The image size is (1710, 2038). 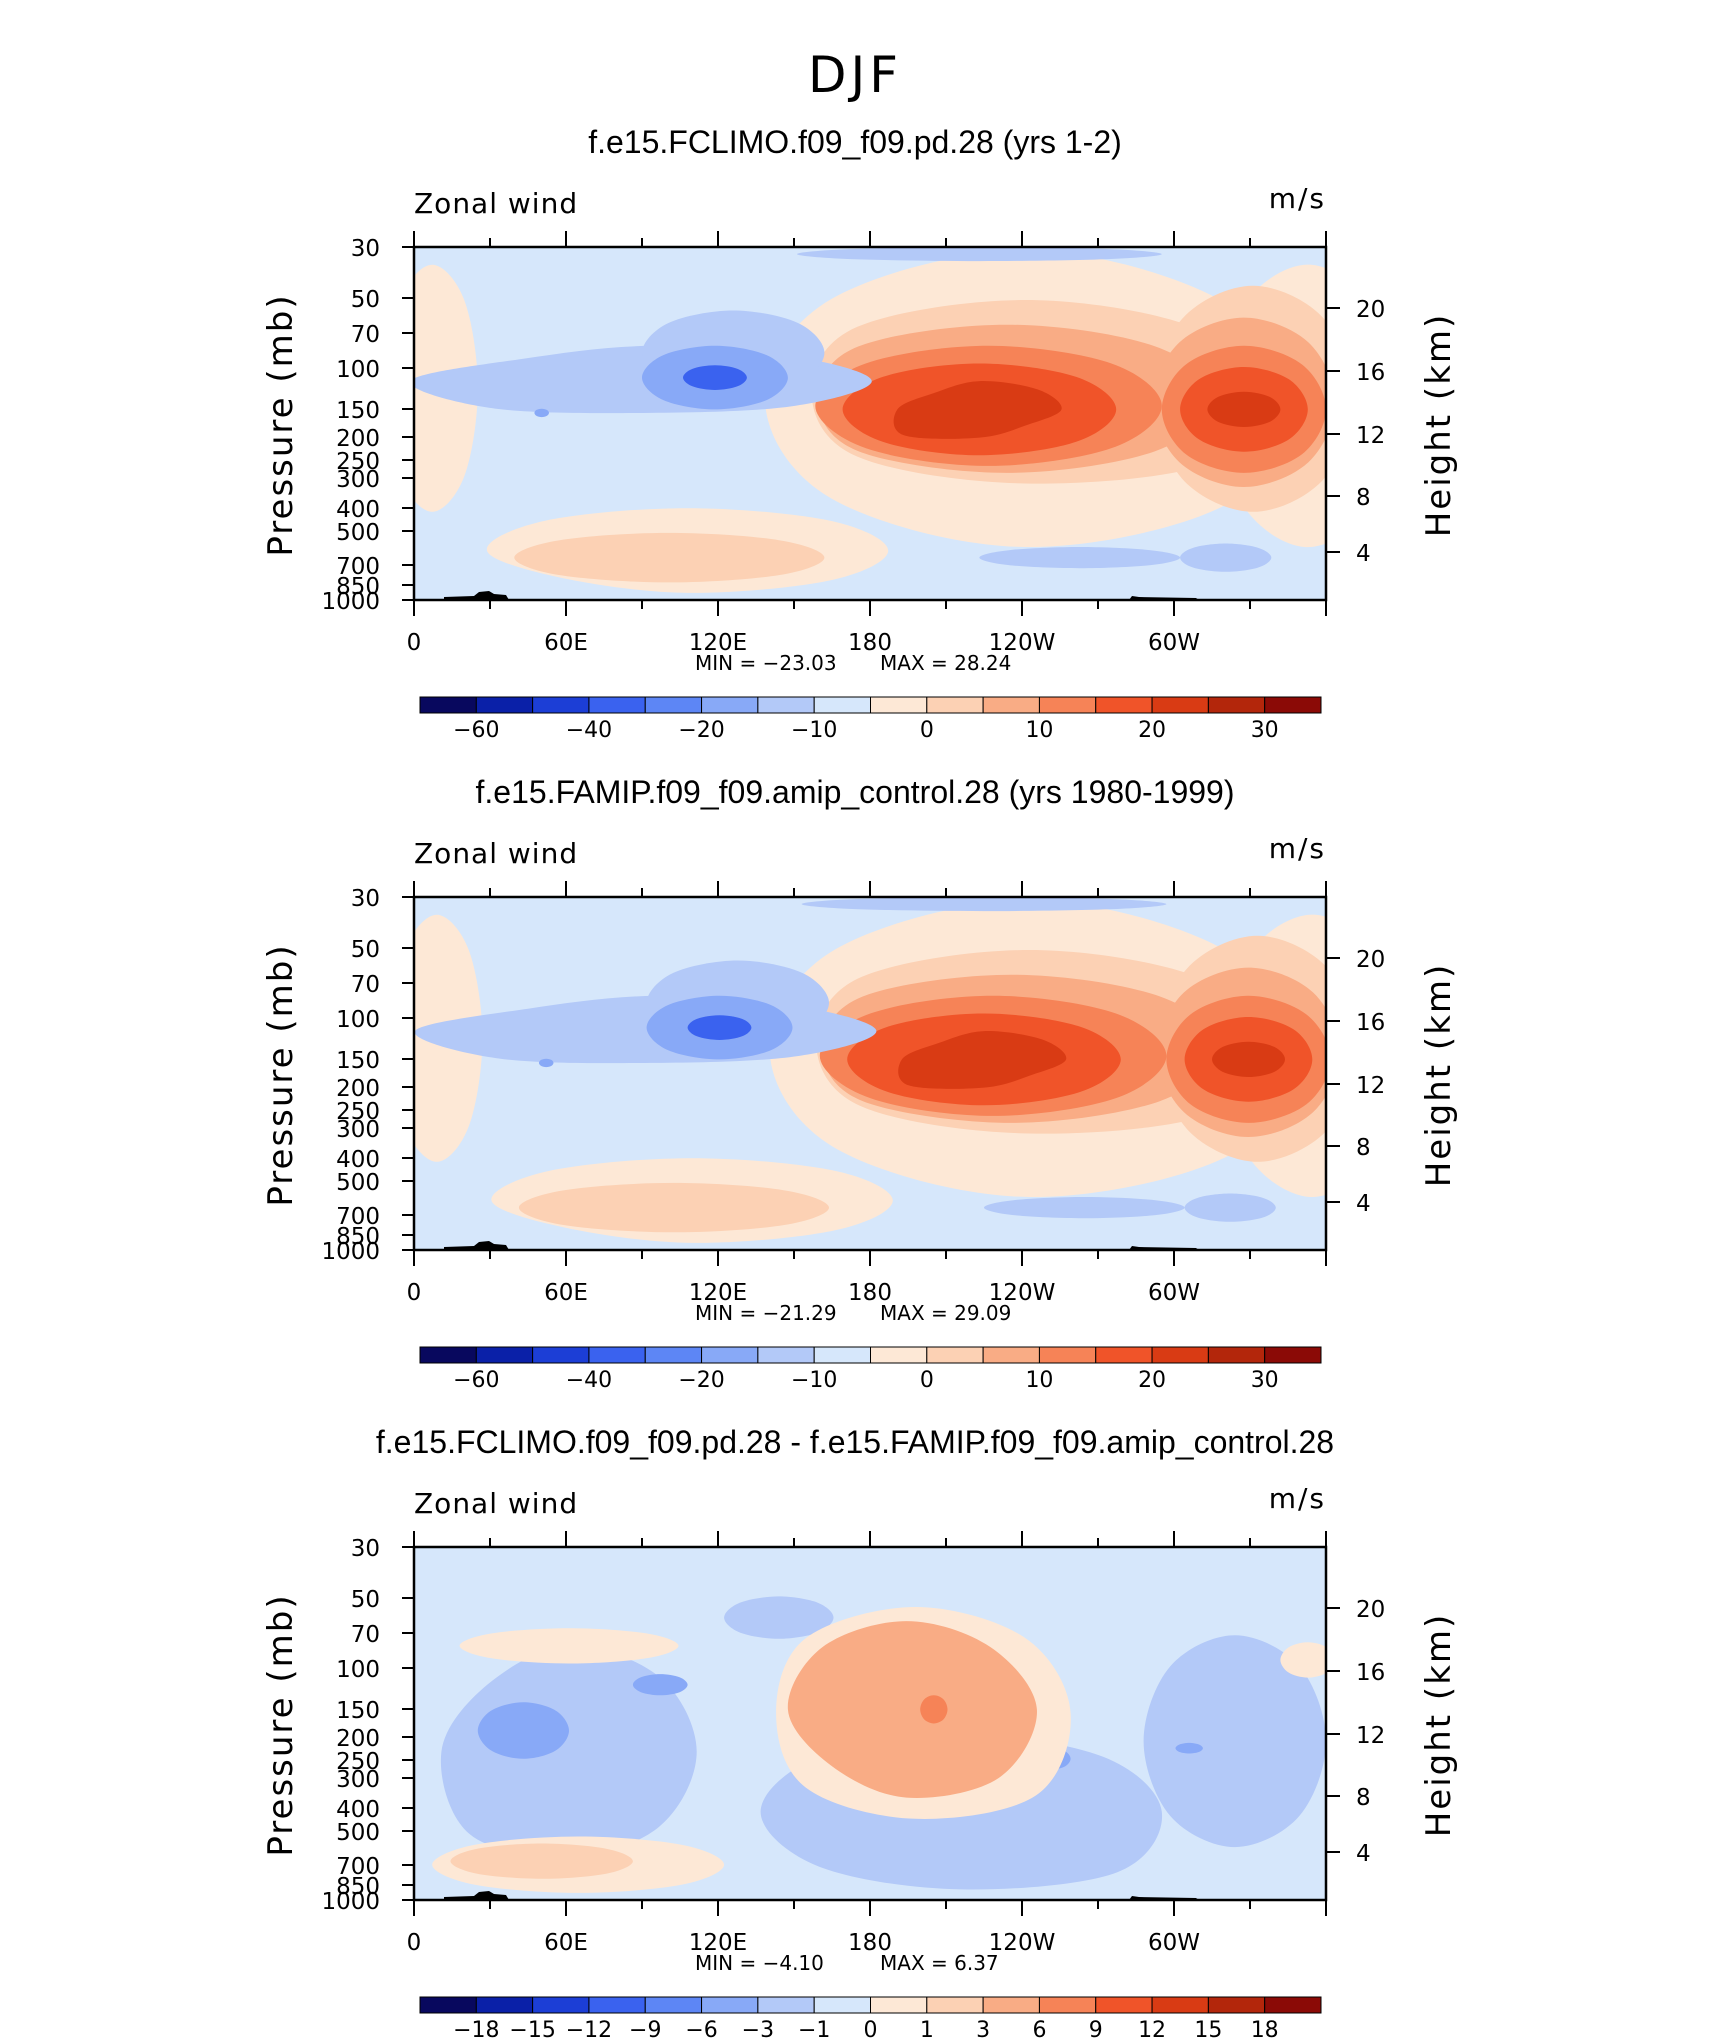 What do you see at coordinates (532, 2028) in the screenshot?
I see `colorbar-label: −15` at bounding box center [532, 2028].